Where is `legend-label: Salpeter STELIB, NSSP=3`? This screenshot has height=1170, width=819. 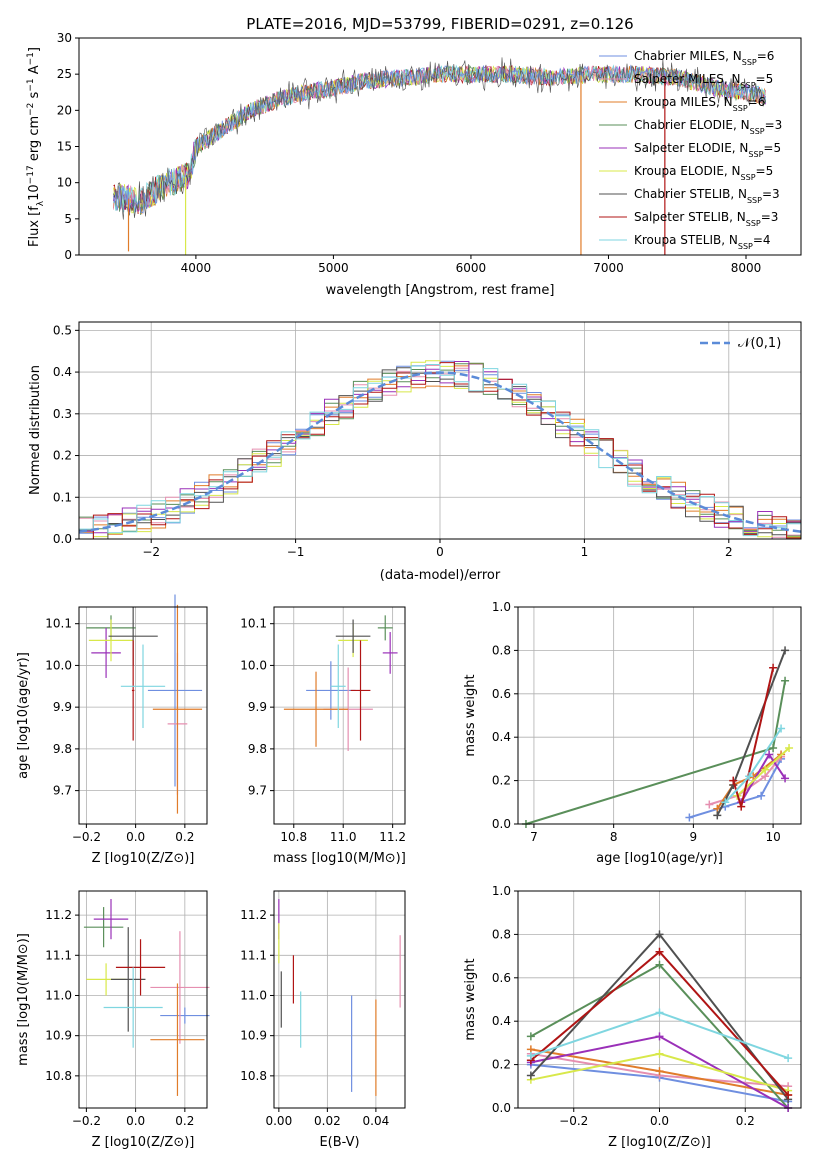 legend-label: Salpeter STELIB, NSSP=3 is located at coordinates (706, 219).